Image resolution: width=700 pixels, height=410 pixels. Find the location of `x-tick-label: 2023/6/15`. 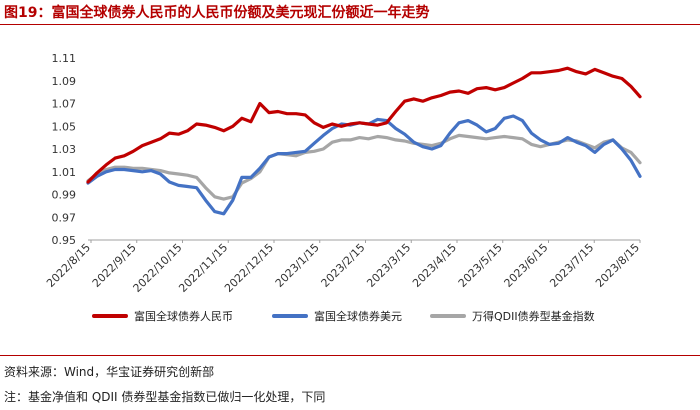

x-tick-label: 2023/6/15 is located at coordinates (526, 265).